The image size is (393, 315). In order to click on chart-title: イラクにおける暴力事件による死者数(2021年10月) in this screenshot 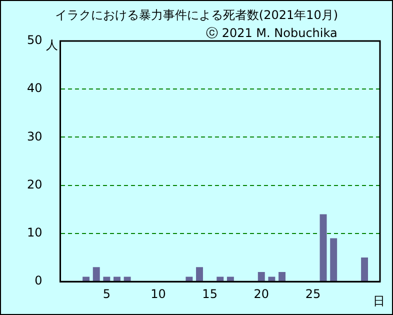, I will do `click(197, 15)`.